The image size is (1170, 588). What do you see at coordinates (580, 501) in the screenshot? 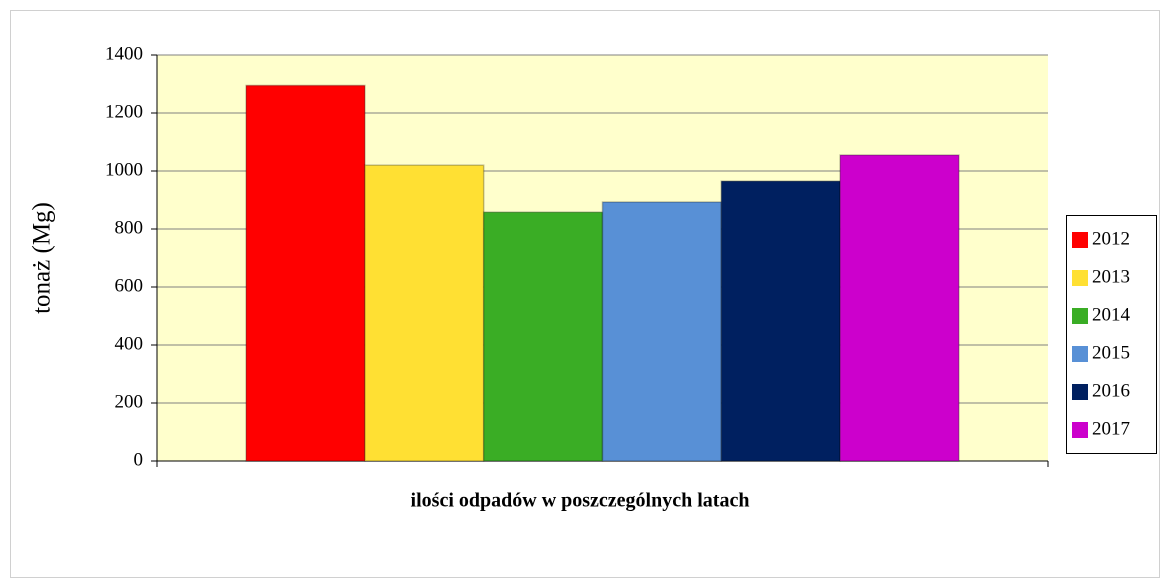
I see `x-axis-label: ilości odpadów w poszczególnych latach` at bounding box center [580, 501].